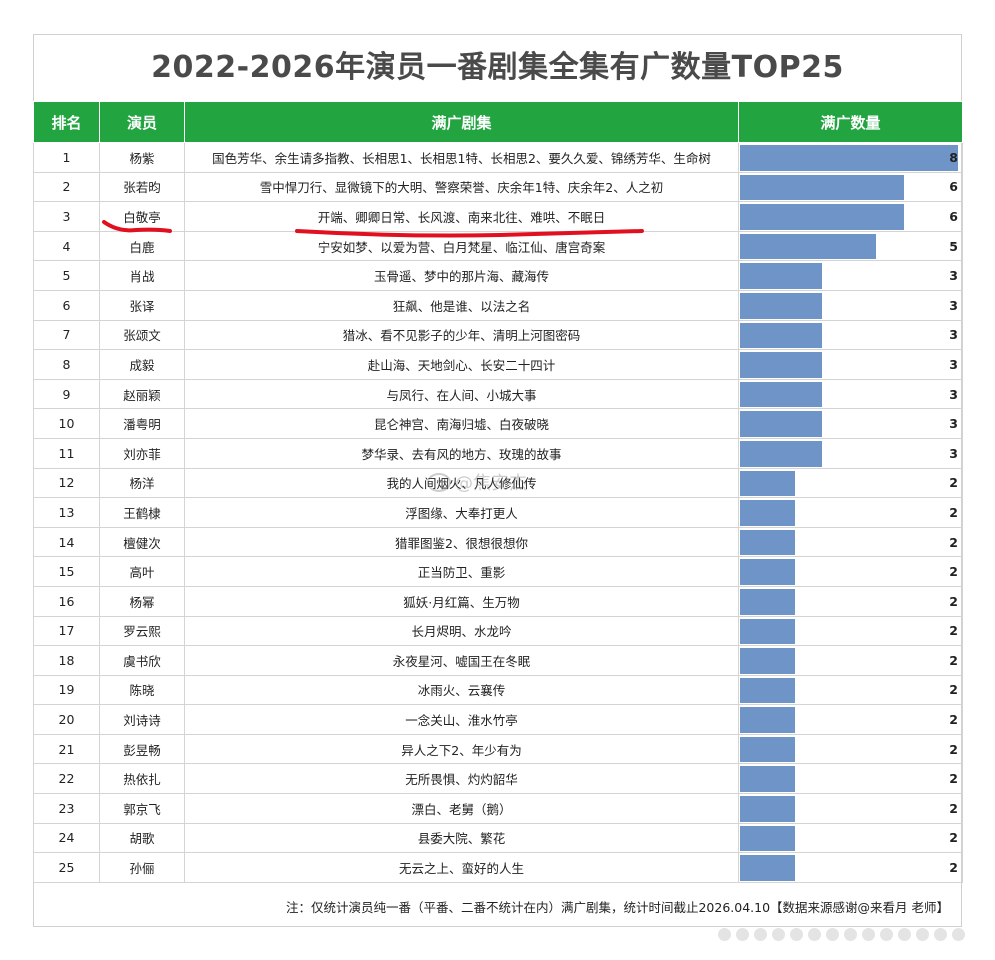 This screenshot has height=960, width=995. I want to click on actor-cell: 虞书欣, so click(142, 660).